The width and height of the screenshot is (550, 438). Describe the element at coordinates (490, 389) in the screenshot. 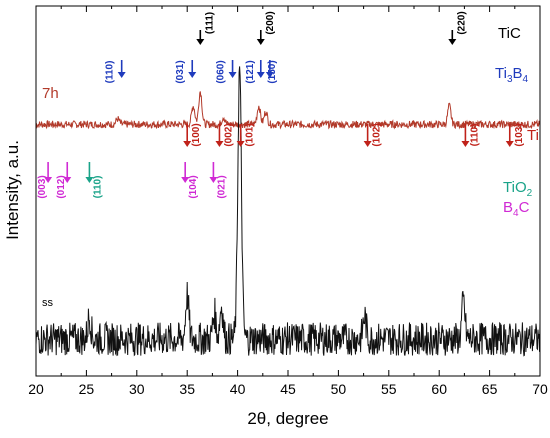

I see `x-tick-label: 65` at that location.